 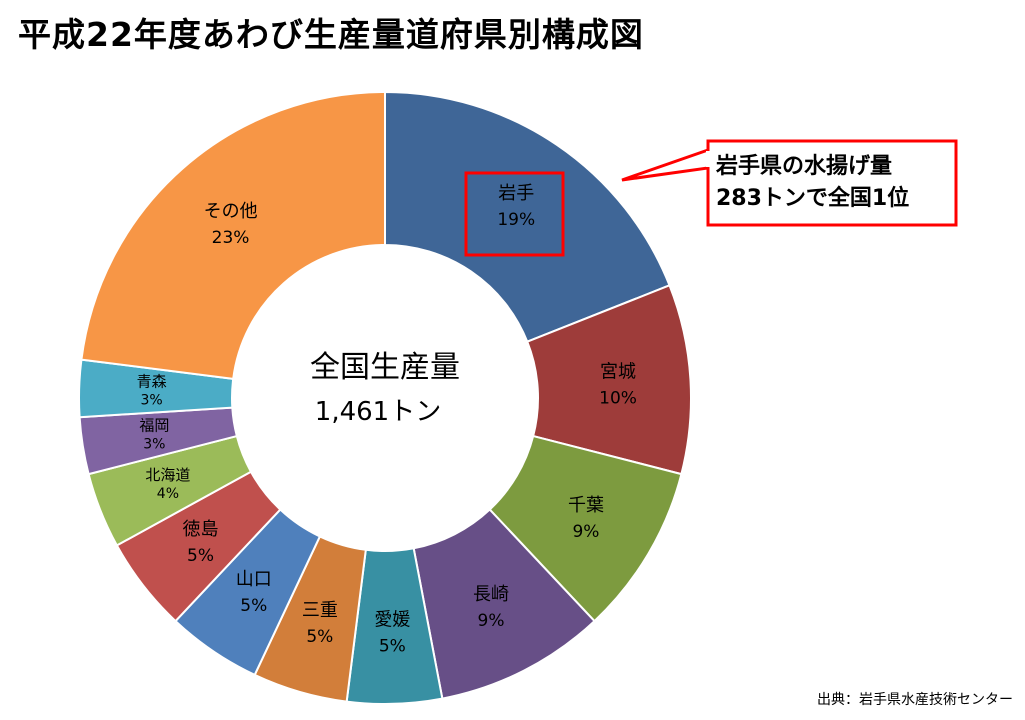 I want to click on slice-percent-label: 10%, so click(x=618, y=398).